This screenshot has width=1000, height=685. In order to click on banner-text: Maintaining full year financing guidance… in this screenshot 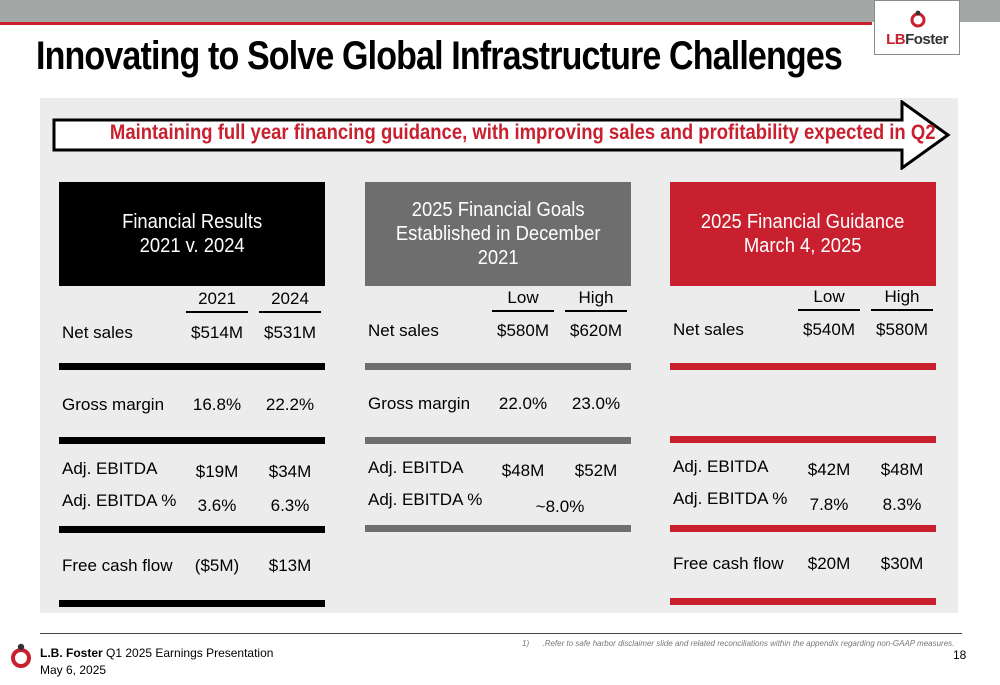, I will do `click(522, 132)`.